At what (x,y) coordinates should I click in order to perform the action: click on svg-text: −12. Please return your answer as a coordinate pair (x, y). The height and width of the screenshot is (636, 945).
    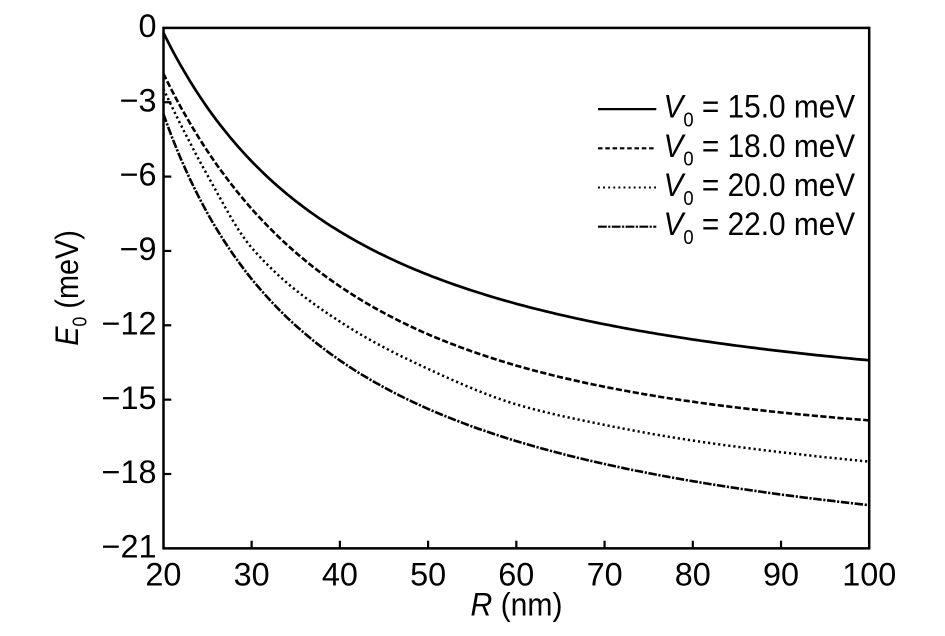
    Looking at the image, I should click on (129, 323).